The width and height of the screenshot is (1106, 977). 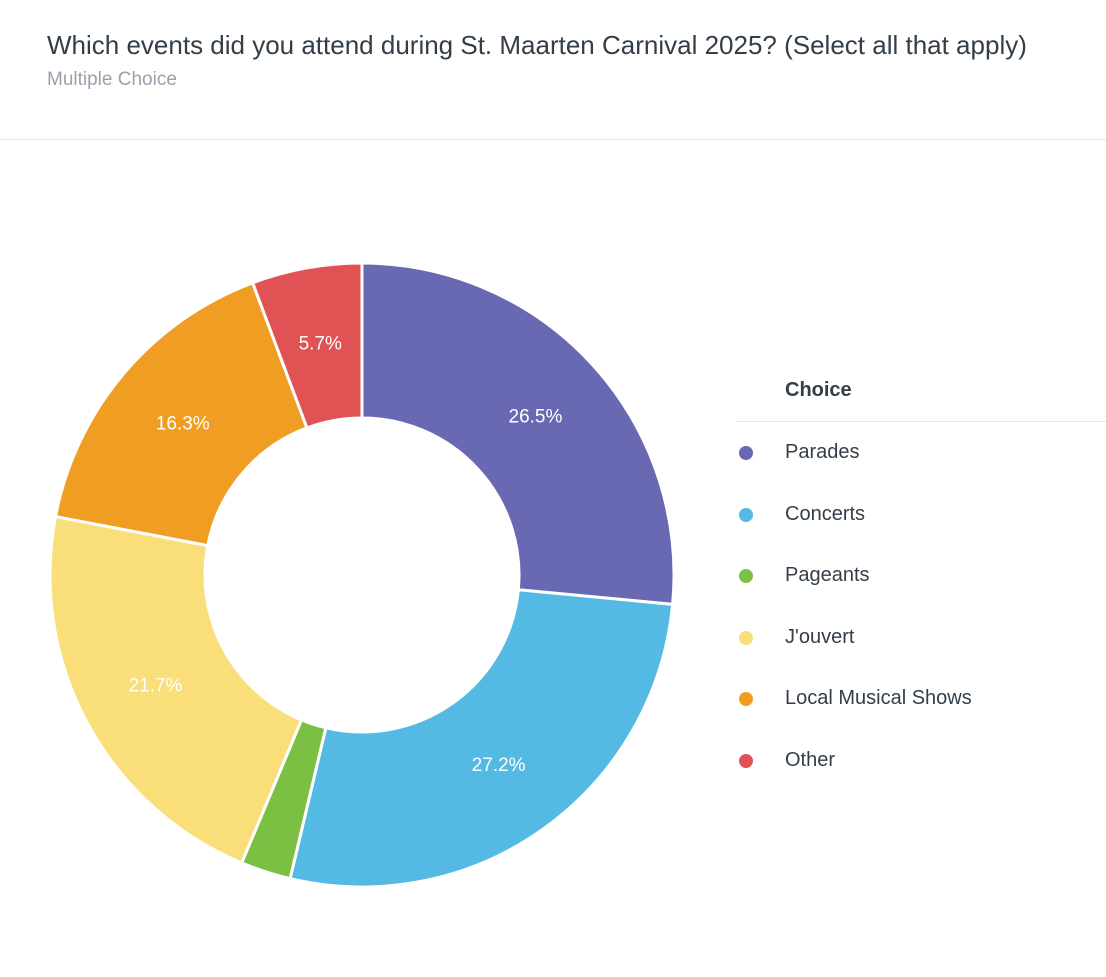 What do you see at coordinates (518, 433) in the screenshot?
I see `slice-parades` at bounding box center [518, 433].